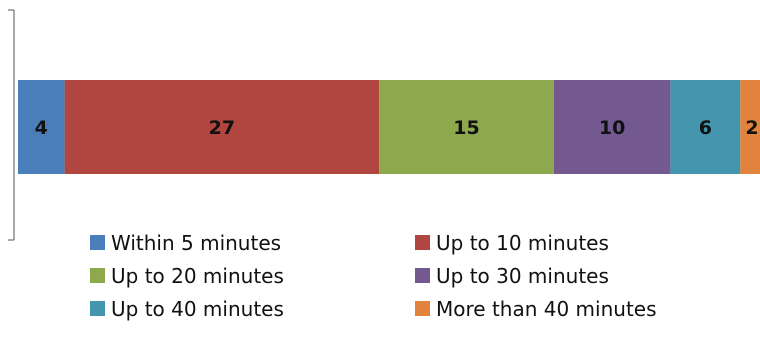 This screenshot has height=345, width=760. I want to click on segment-value-label: 2, so click(751, 128).